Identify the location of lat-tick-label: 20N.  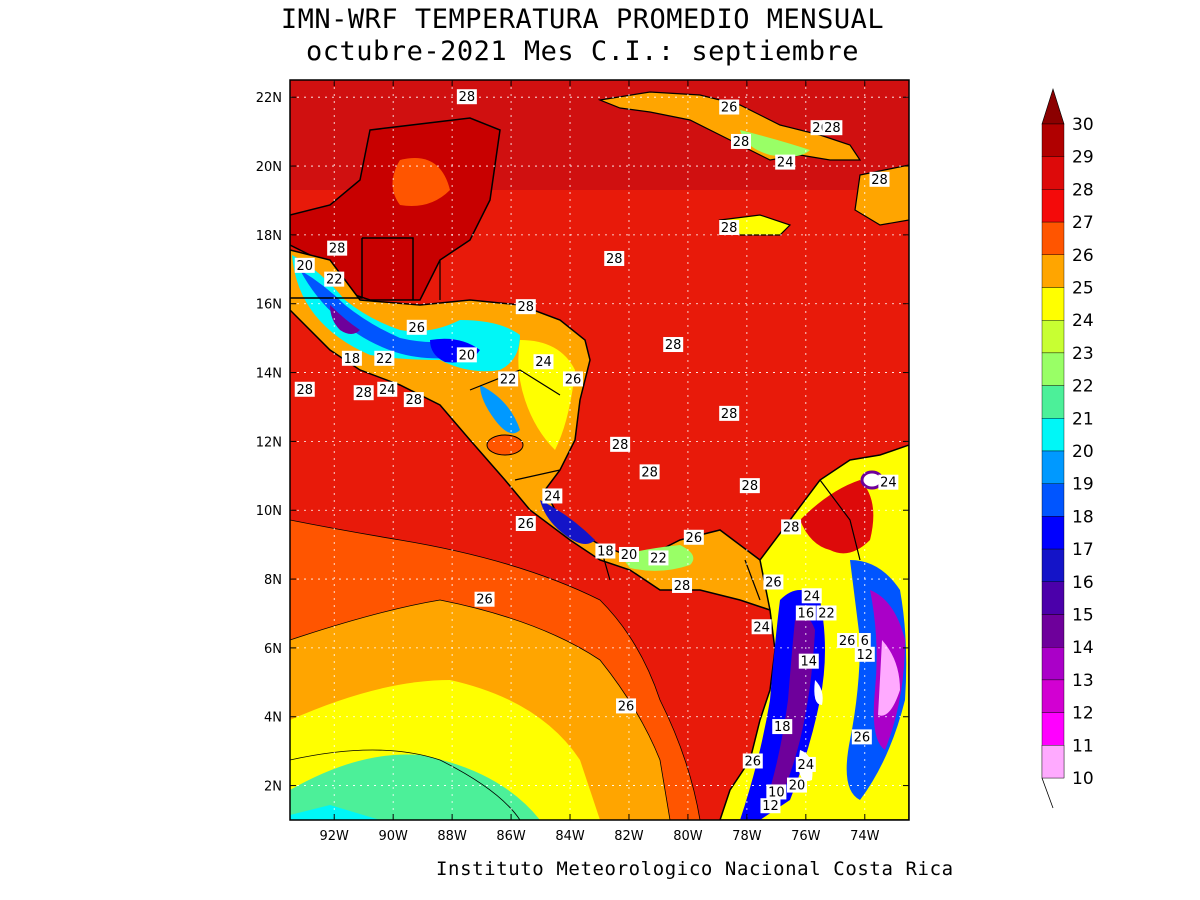
(269, 167).